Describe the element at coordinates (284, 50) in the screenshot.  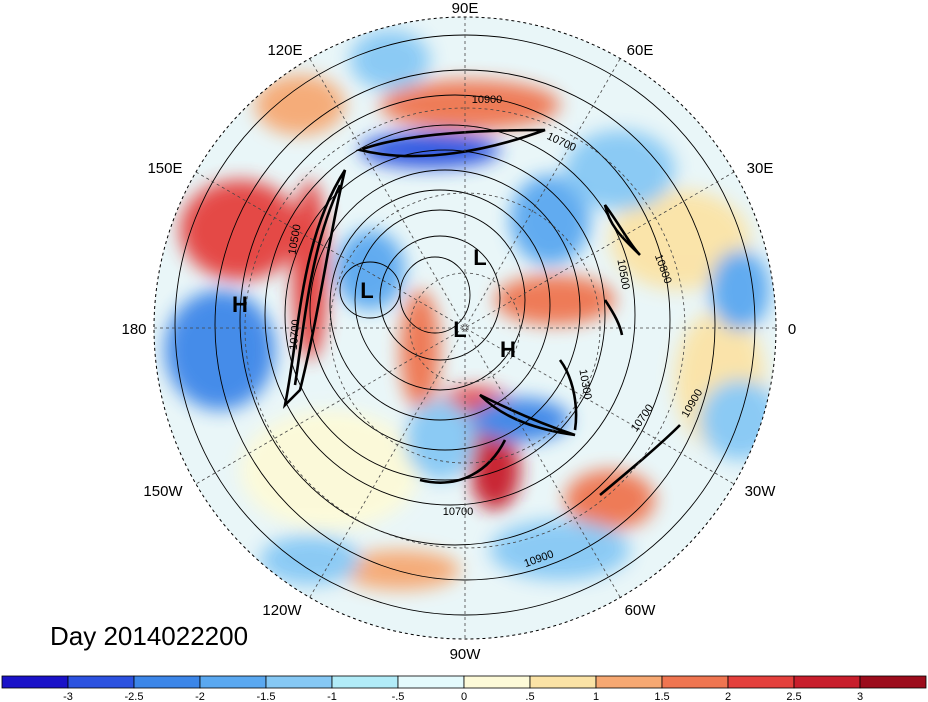
I see `lon-label-120e: 120E` at that location.